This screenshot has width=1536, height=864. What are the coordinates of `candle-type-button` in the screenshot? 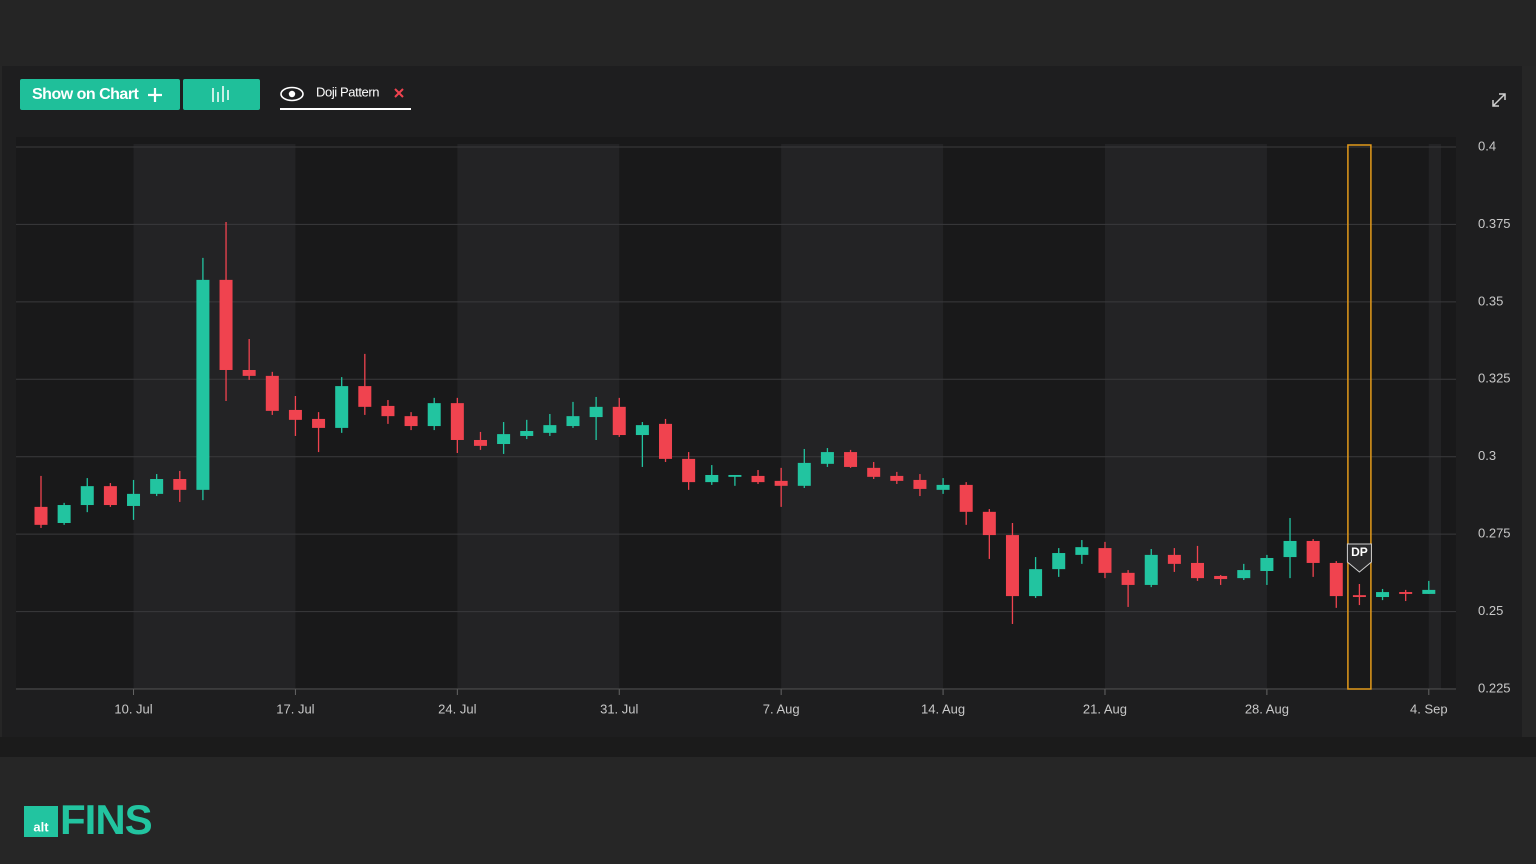 It's located at (221, 94).